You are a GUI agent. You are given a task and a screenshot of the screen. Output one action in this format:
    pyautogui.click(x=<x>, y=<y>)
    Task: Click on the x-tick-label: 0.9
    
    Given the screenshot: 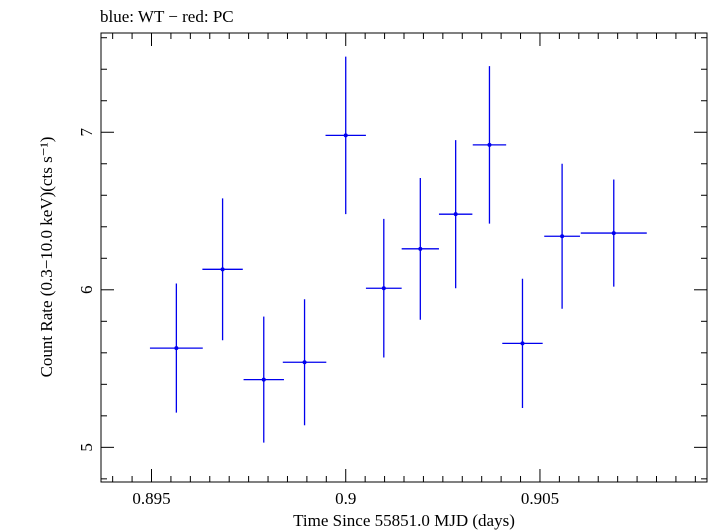 What is the action you would take?
    pyautogui.click(x=345, y=498)
    